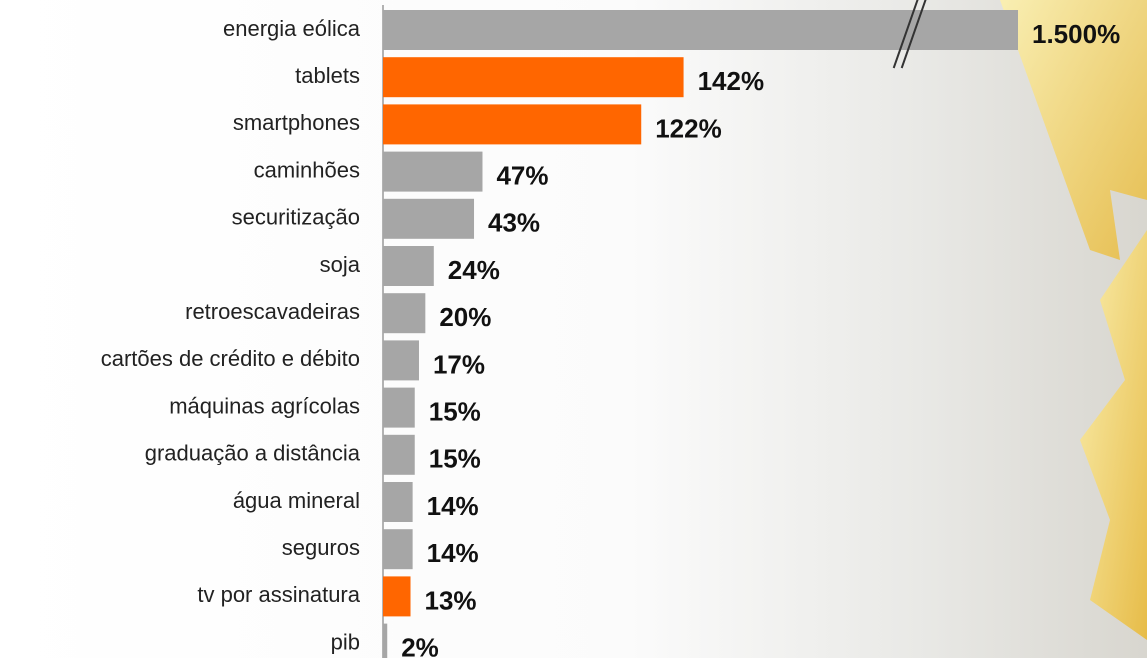 The height and width of the screenshot is (658, 1147). What do you see at coordinates (465, 317) in the screenshot?
I see `value-label: 20%` at bounding box center [465, 317].